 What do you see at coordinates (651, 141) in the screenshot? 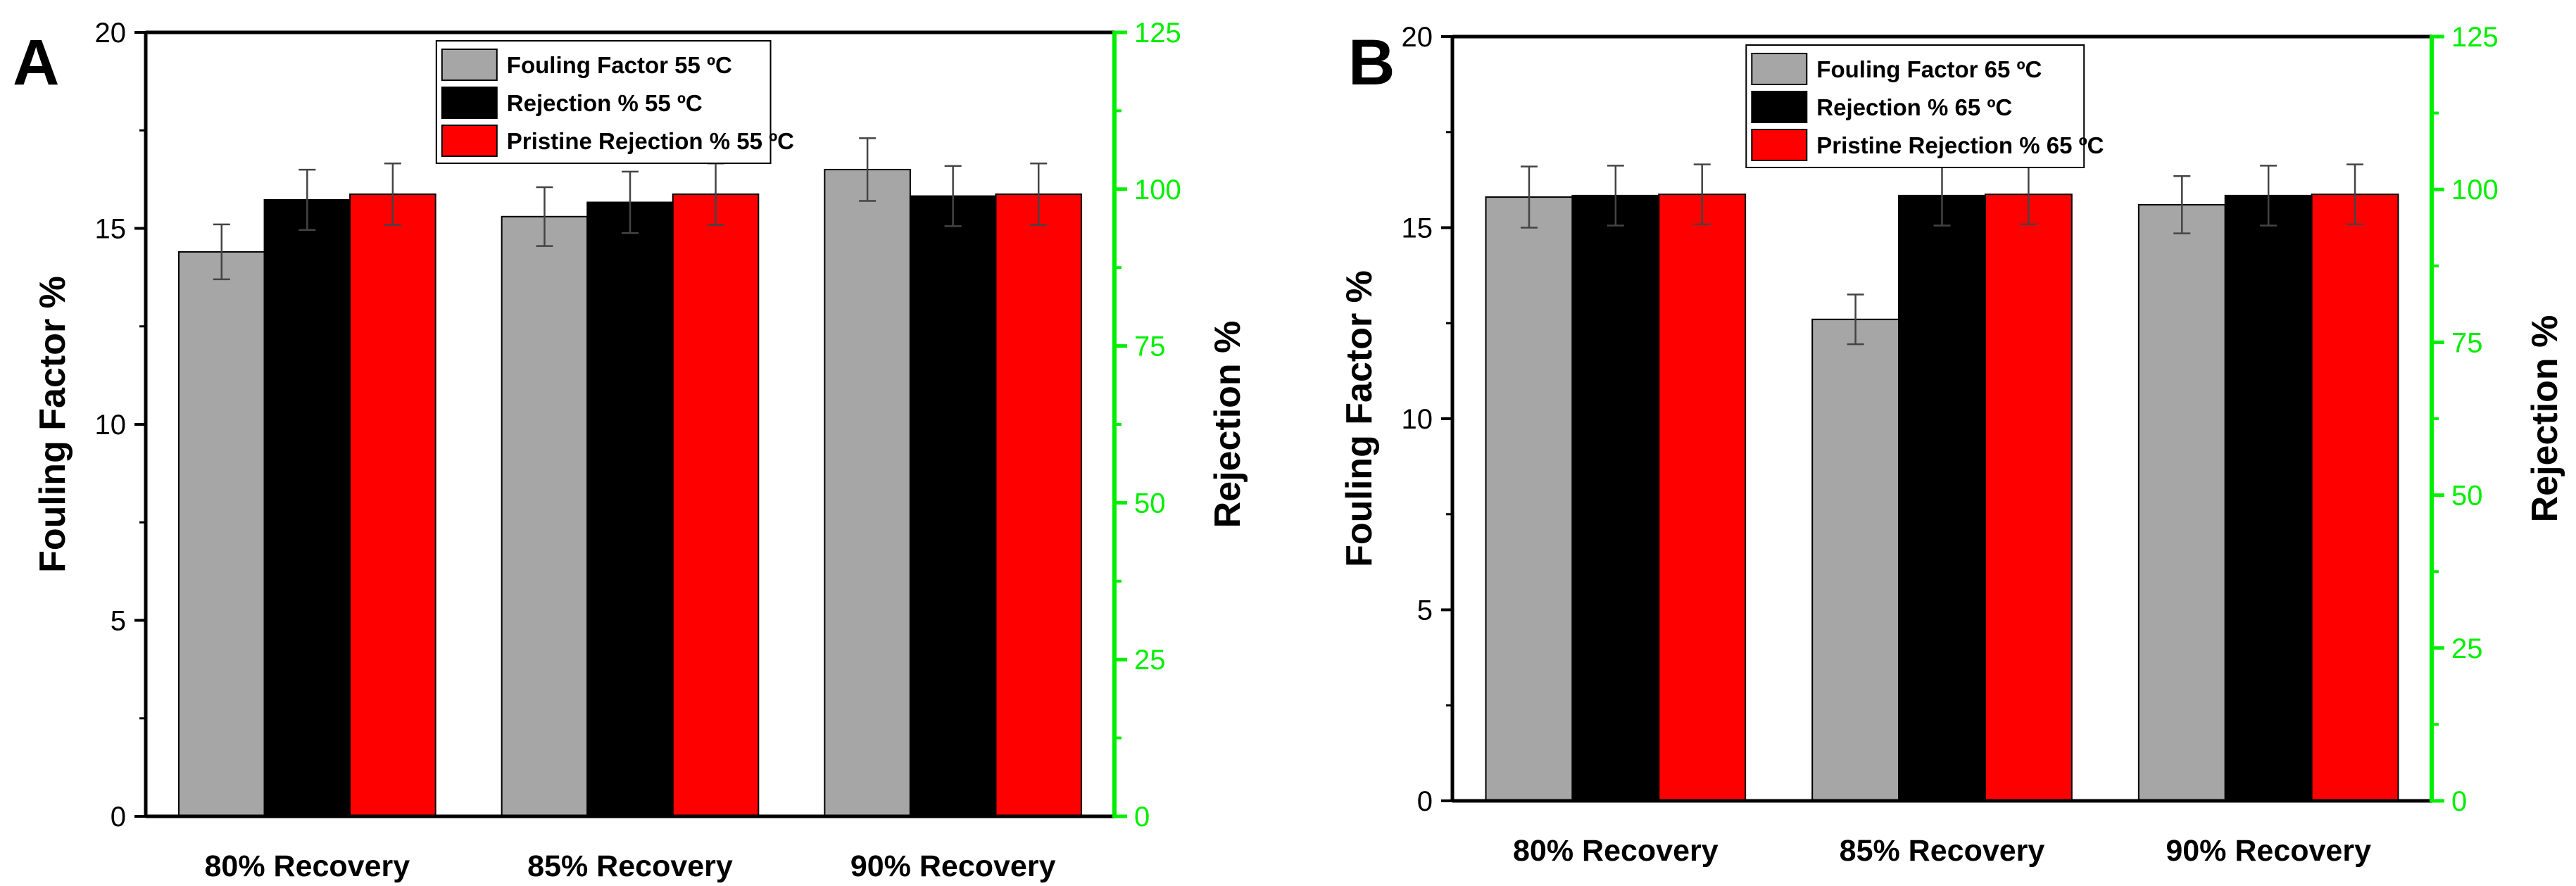
I see `legend-label: Pristine Rejection % 55 ºC` at bounding box center [651, 141].